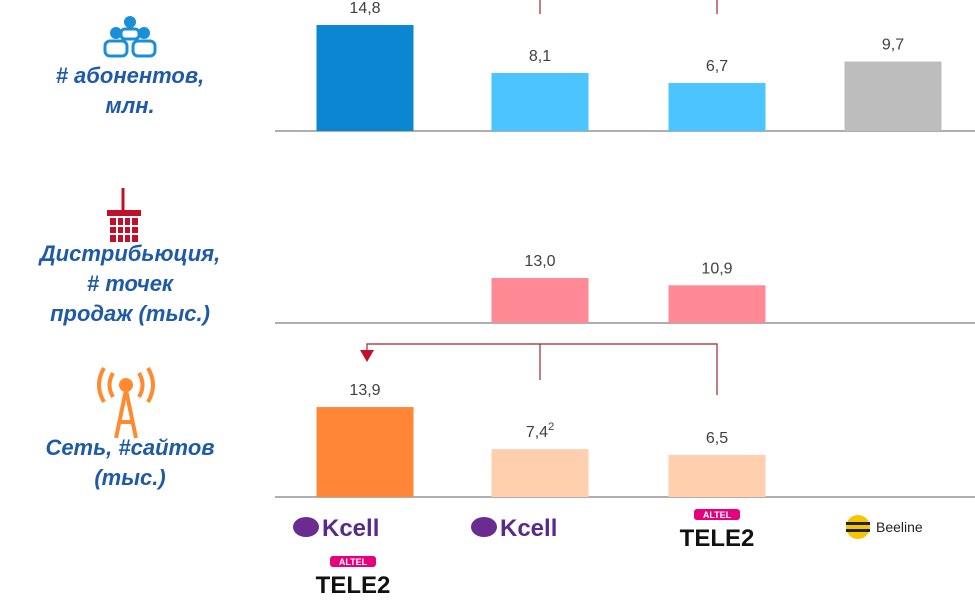  What do you see at coordinates (551, 427) in the screenshot?
I see `footnote-mark: 2` at bounding box center [551, 427].